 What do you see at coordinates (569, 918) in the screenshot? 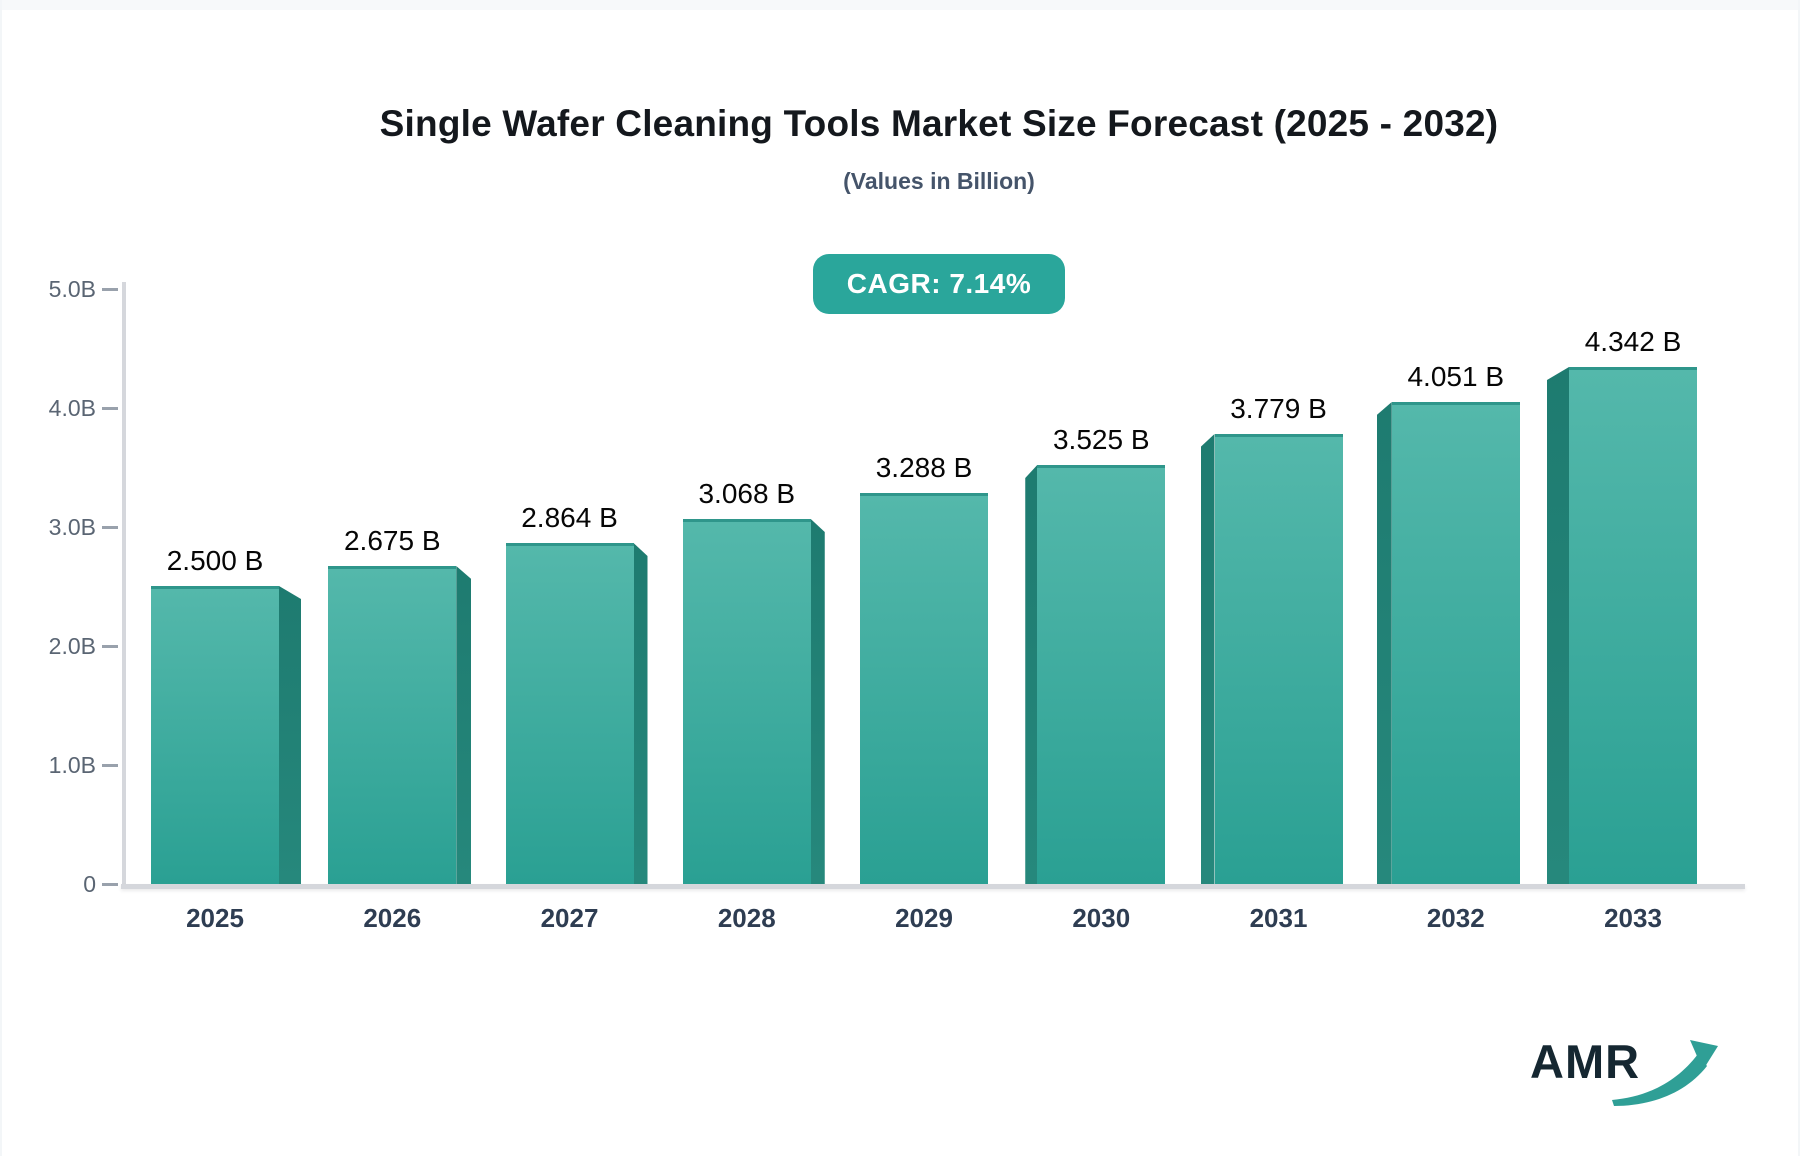
I see `x-axis-label: 2027` at bounding box center [569, 918].